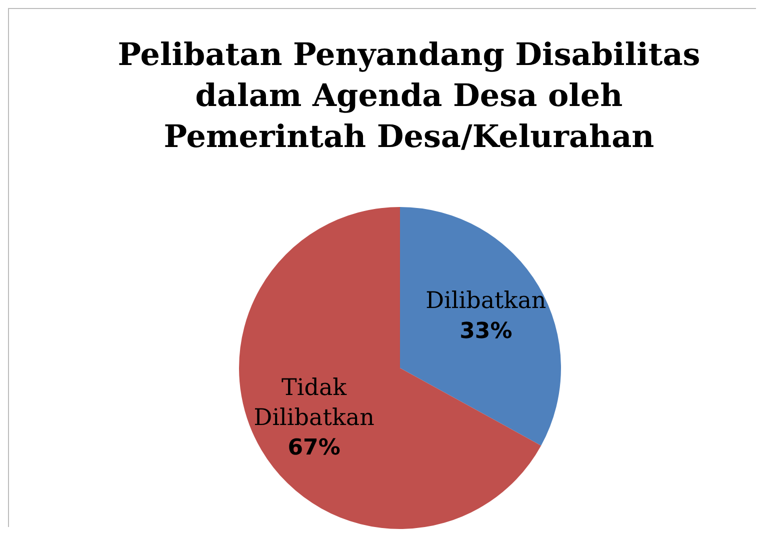 The height and width of the screenshot is (535, 764). What do you see at coordinates (486, 331) in the screenshot?
I see `data-label: 33%` at bounding box center [486, 331].